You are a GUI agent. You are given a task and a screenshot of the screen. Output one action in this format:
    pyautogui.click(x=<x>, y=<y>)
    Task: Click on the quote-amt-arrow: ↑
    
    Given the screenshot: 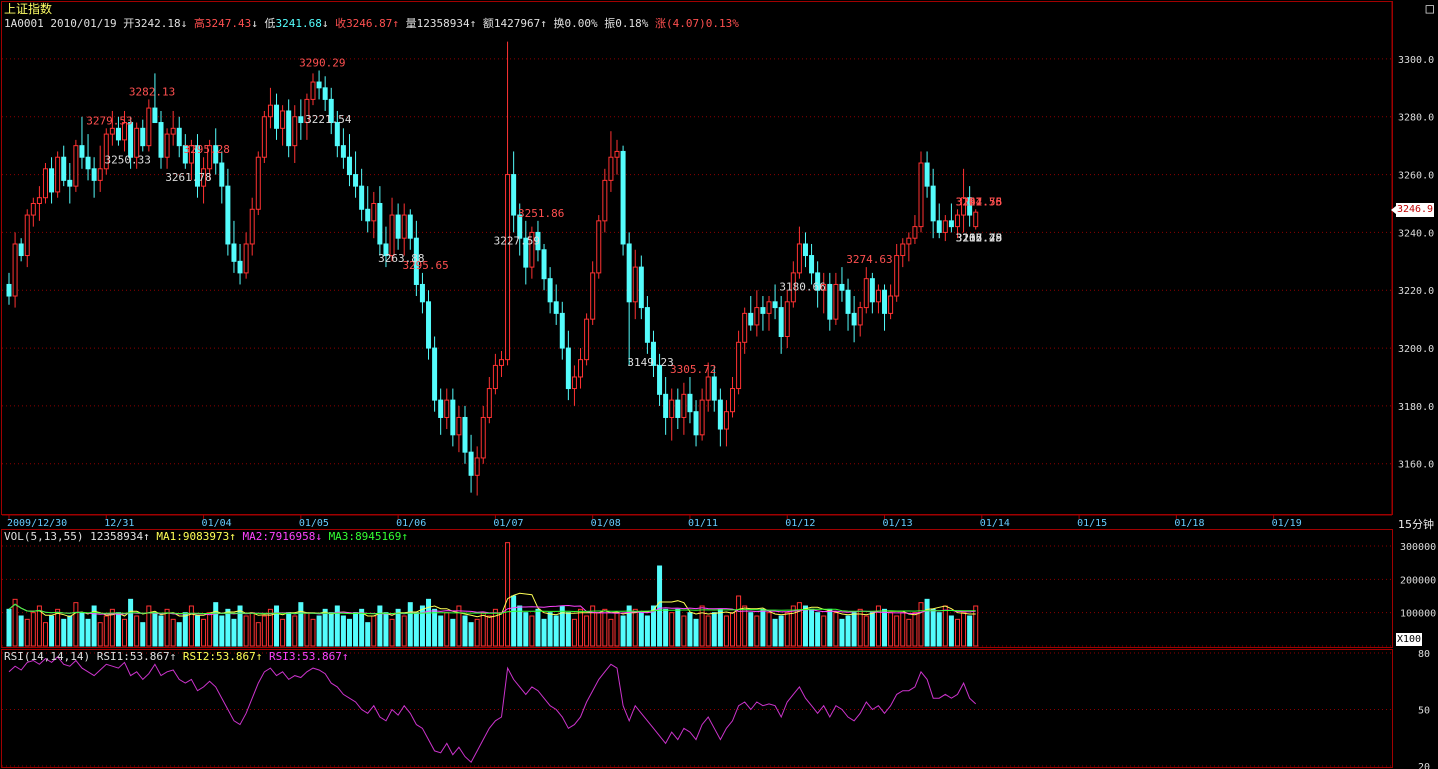 What is the action you would take?
    pyautogui.click(x=543, y=23)
    